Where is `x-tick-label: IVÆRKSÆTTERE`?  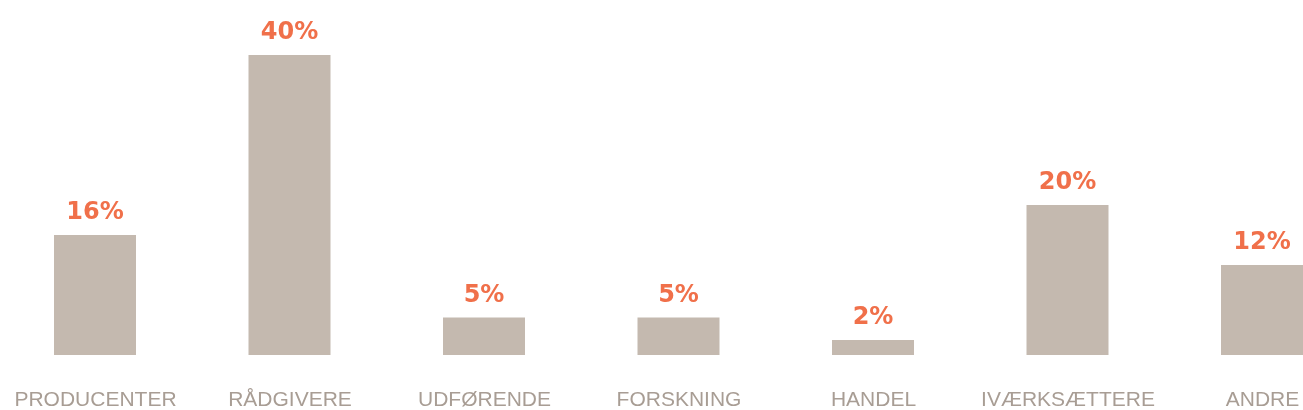
x-tick-label: IVÆRKSÆTTERE is located at coordinates (1068, 398).